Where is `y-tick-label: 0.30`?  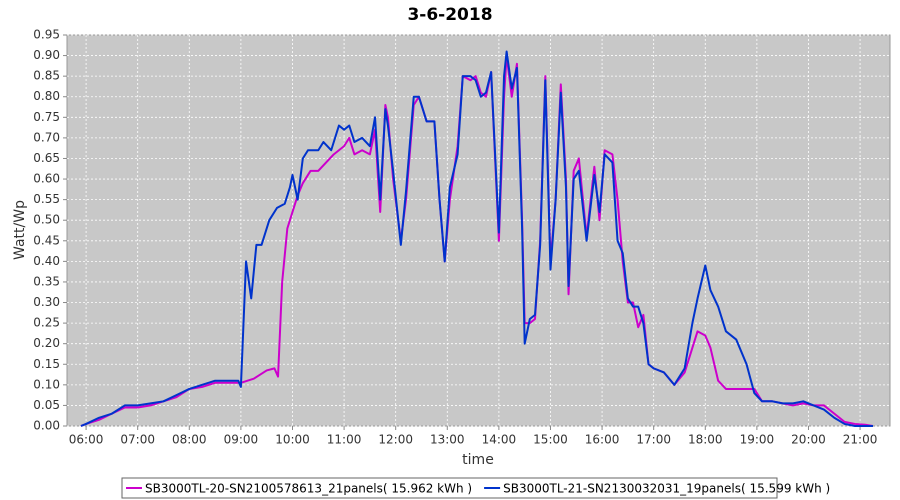 y-tick-label: 0.30 is located at coordinates (46, 302).